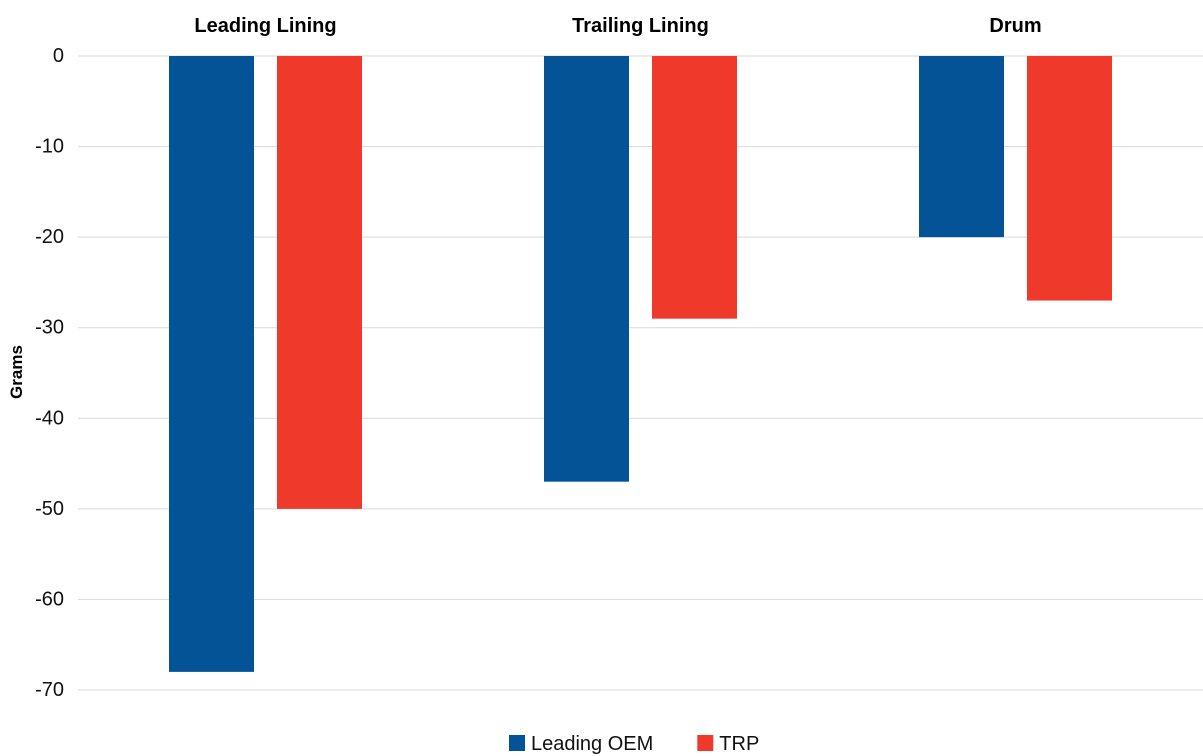 Image resolution: width=1203 pixels, height=756 pixels. Describe the element at coordinates (49, 509) in the screenshot. I see `y-tick-label: -50` at that location.